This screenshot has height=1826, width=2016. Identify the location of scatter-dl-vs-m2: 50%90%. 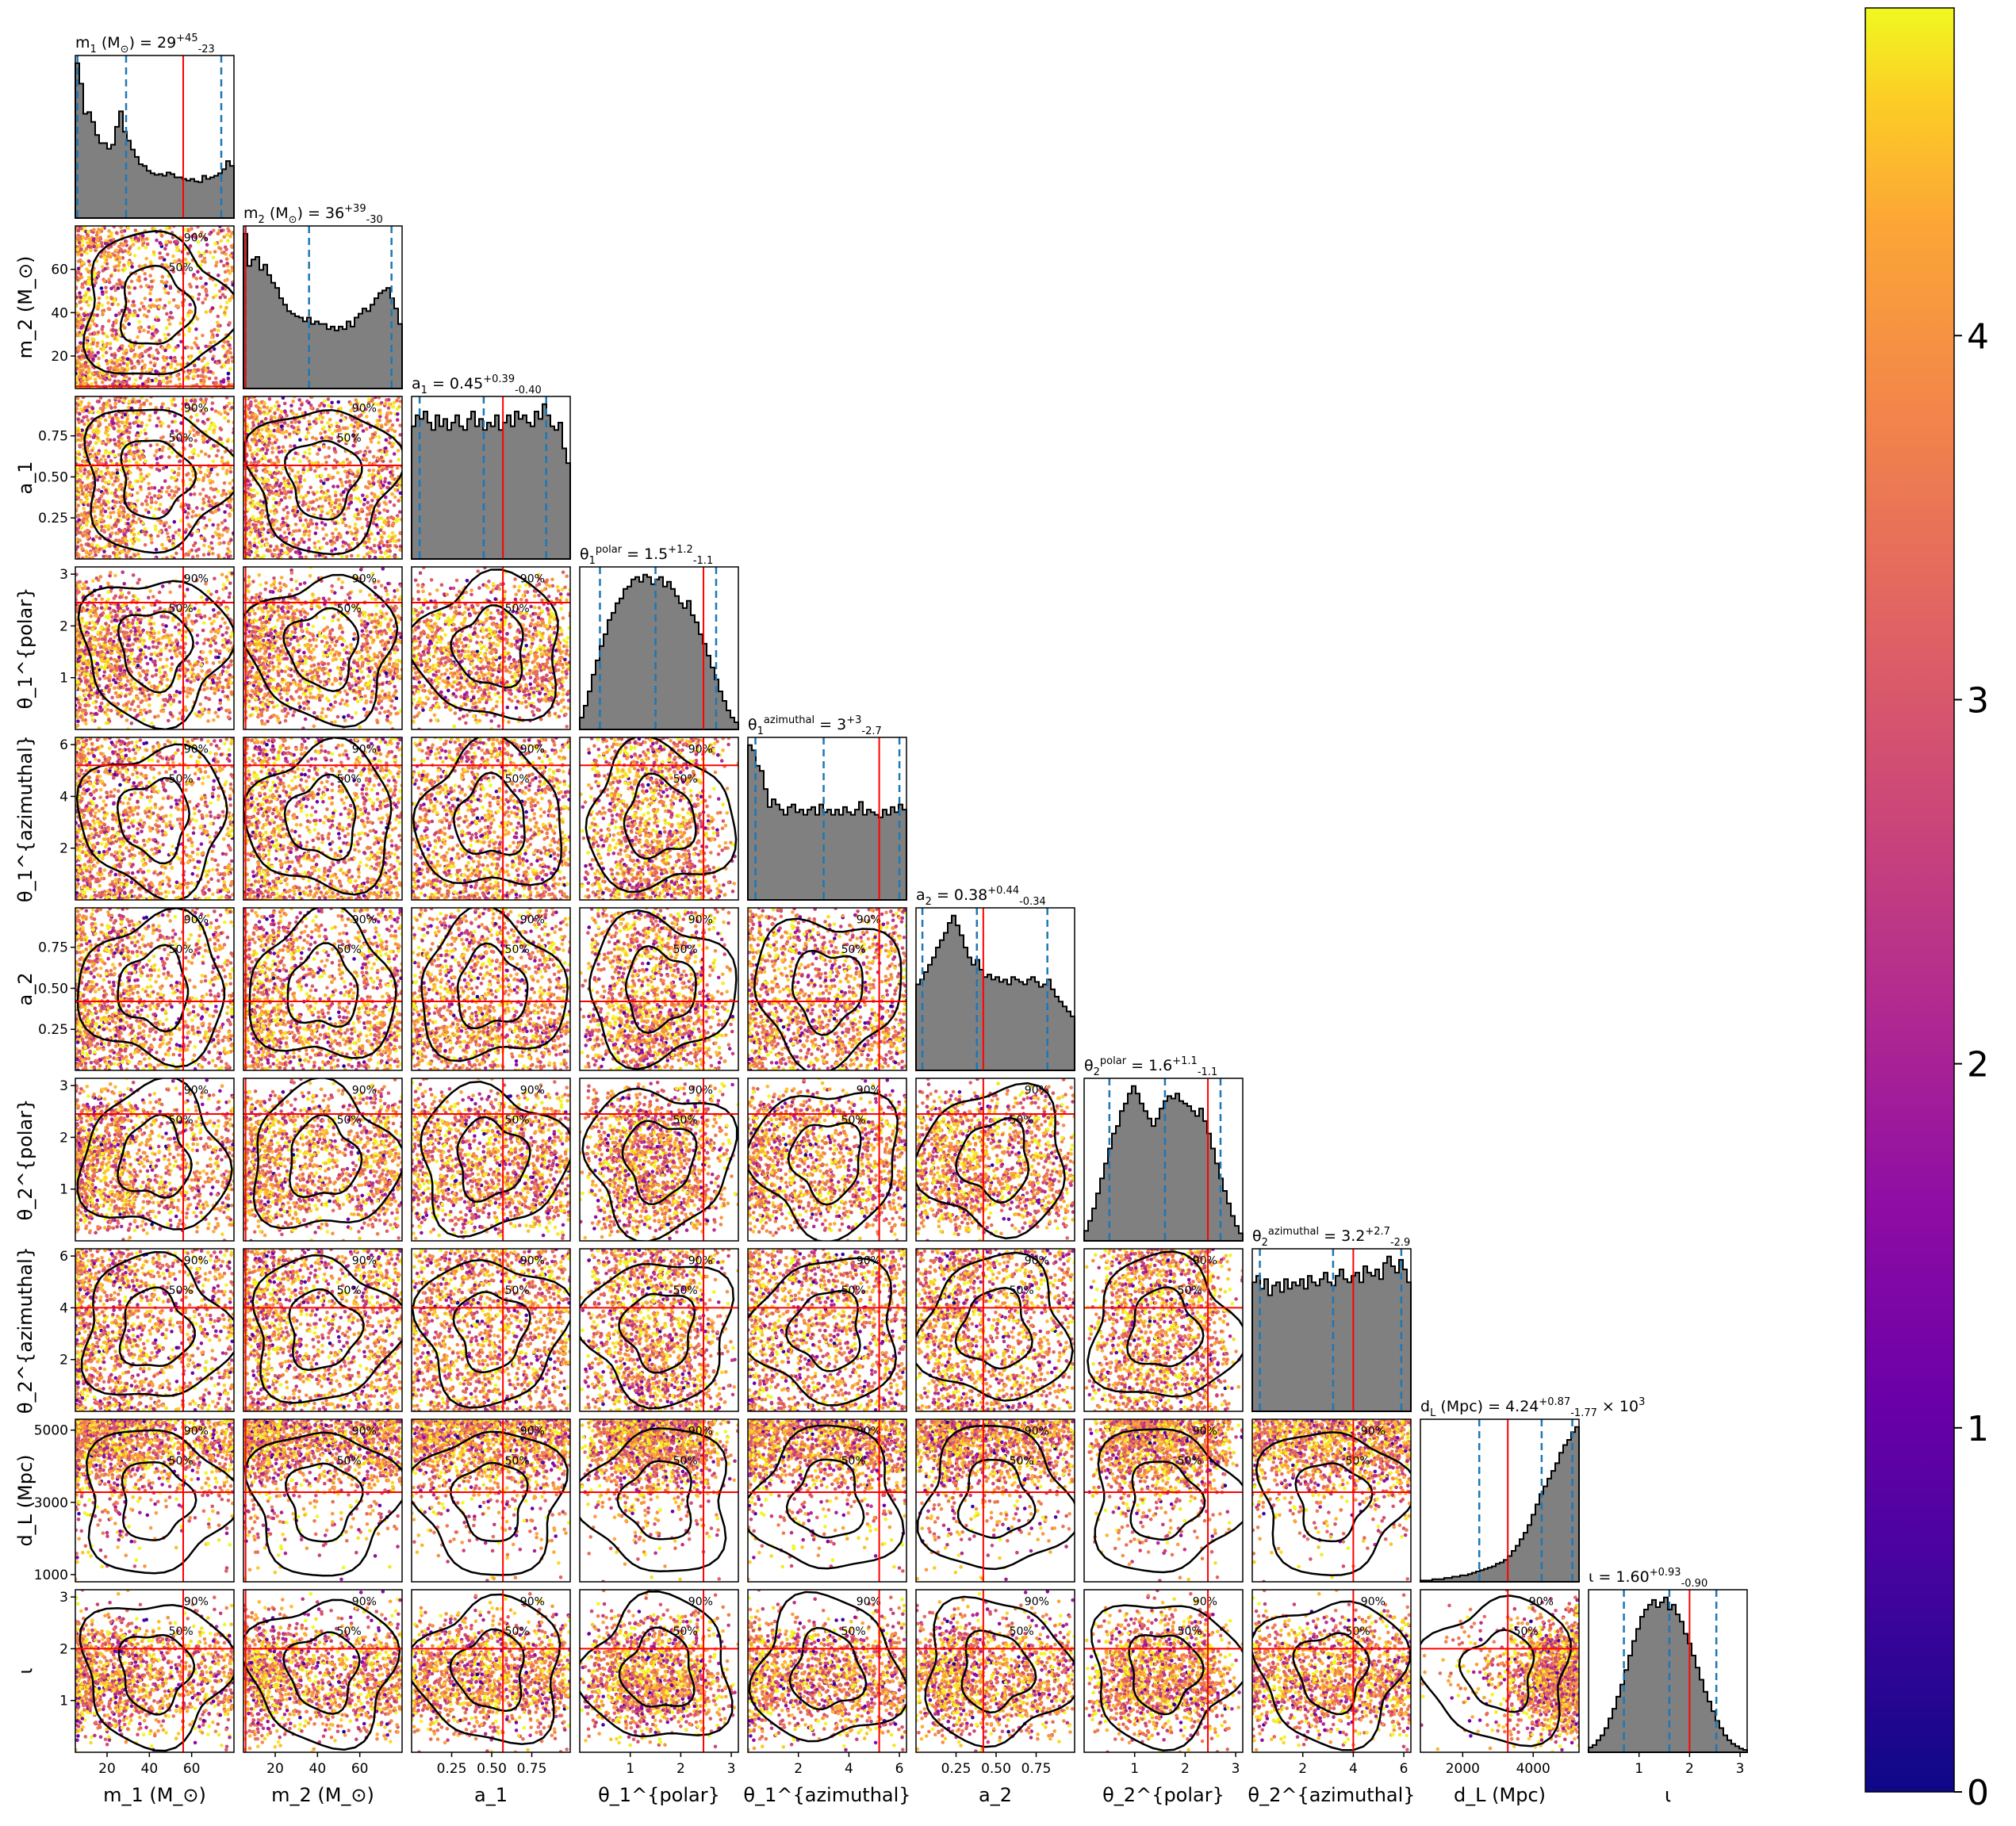
(324, 1500).